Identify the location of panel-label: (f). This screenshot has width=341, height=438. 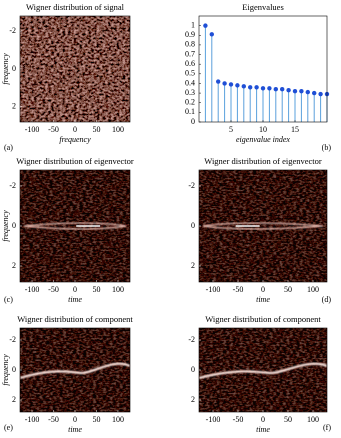
(327, 427).